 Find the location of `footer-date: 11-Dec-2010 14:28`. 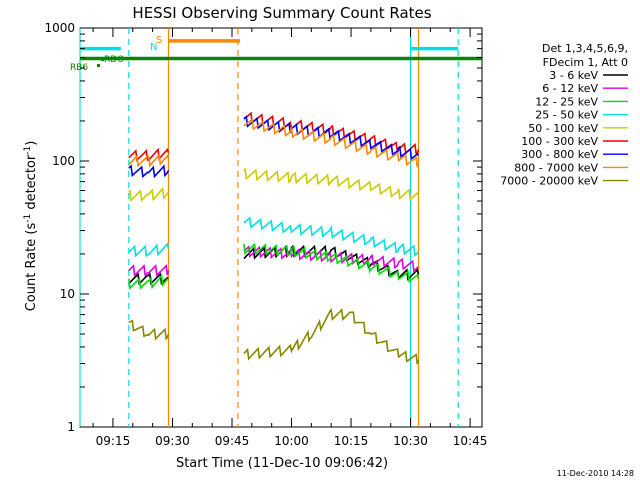

footer-date: 11-Dec-2010 14:28 is located at coordinates (595, 473).